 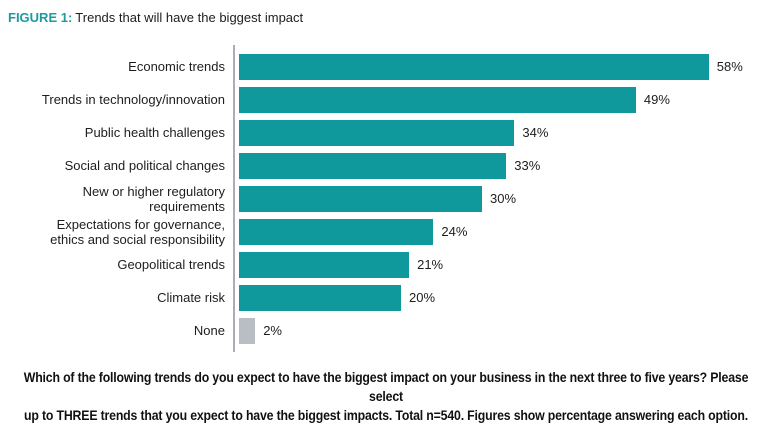 I want to click on category-label: Climate risk, so click(x=191, y=297).